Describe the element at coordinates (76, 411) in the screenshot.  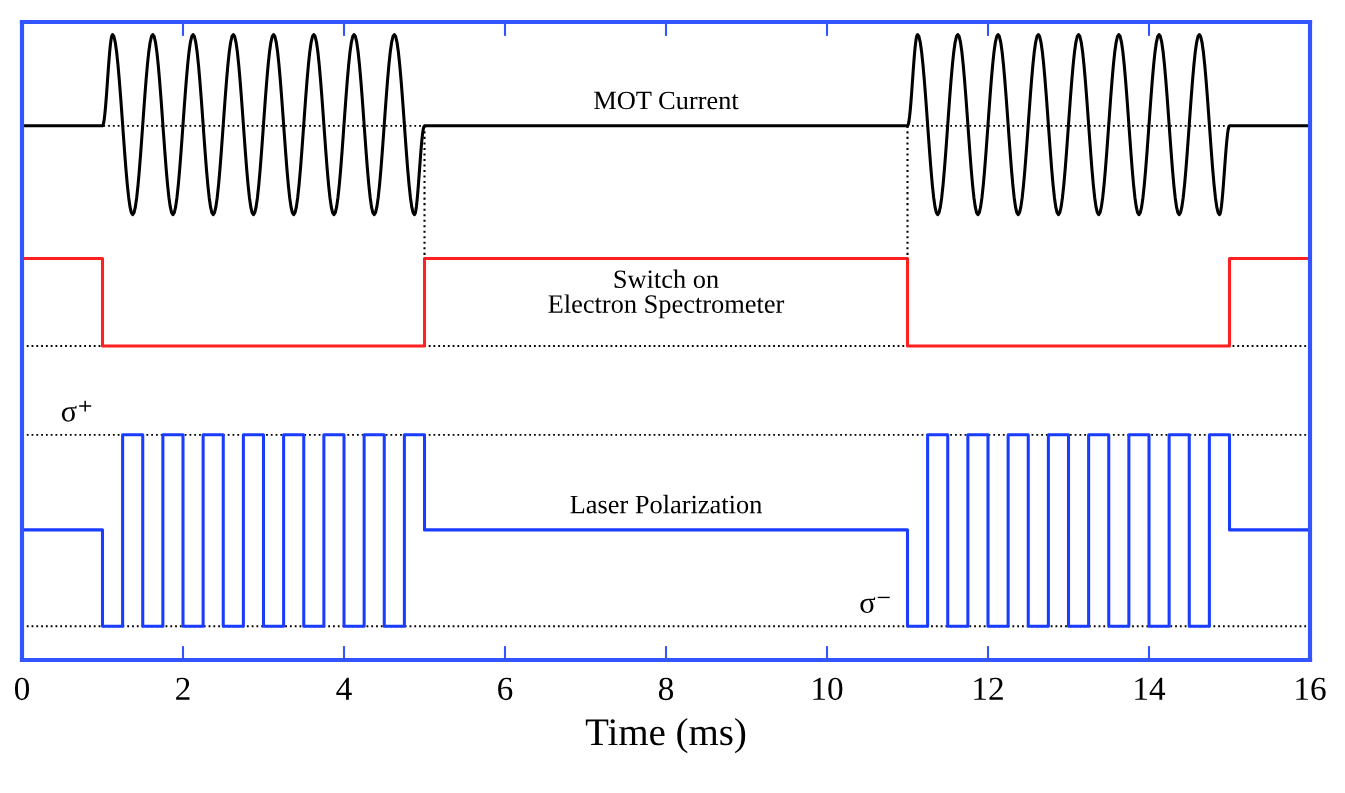
I see `ref-line-label: σ⁺` at that location.